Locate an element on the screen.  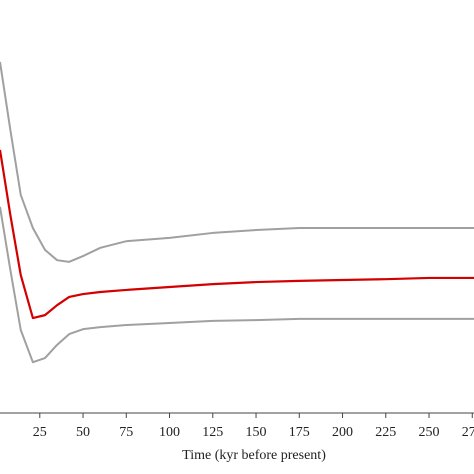
x-axis-label: Time (kyr before present) is located at coordinates (254, 455).